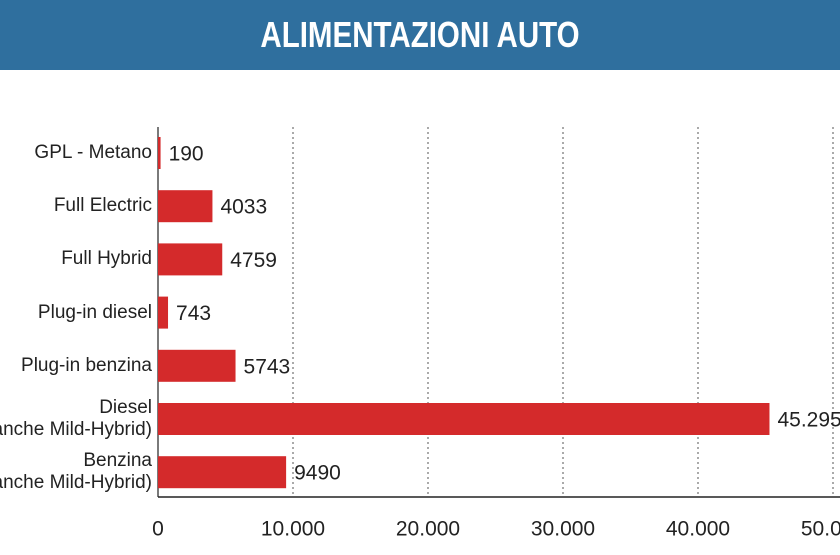 The image size is (840, 555). Describe the element at coordinates (94, 312) in the screenshot. I see `y-tick-label: Plug-in diesel` at that location.